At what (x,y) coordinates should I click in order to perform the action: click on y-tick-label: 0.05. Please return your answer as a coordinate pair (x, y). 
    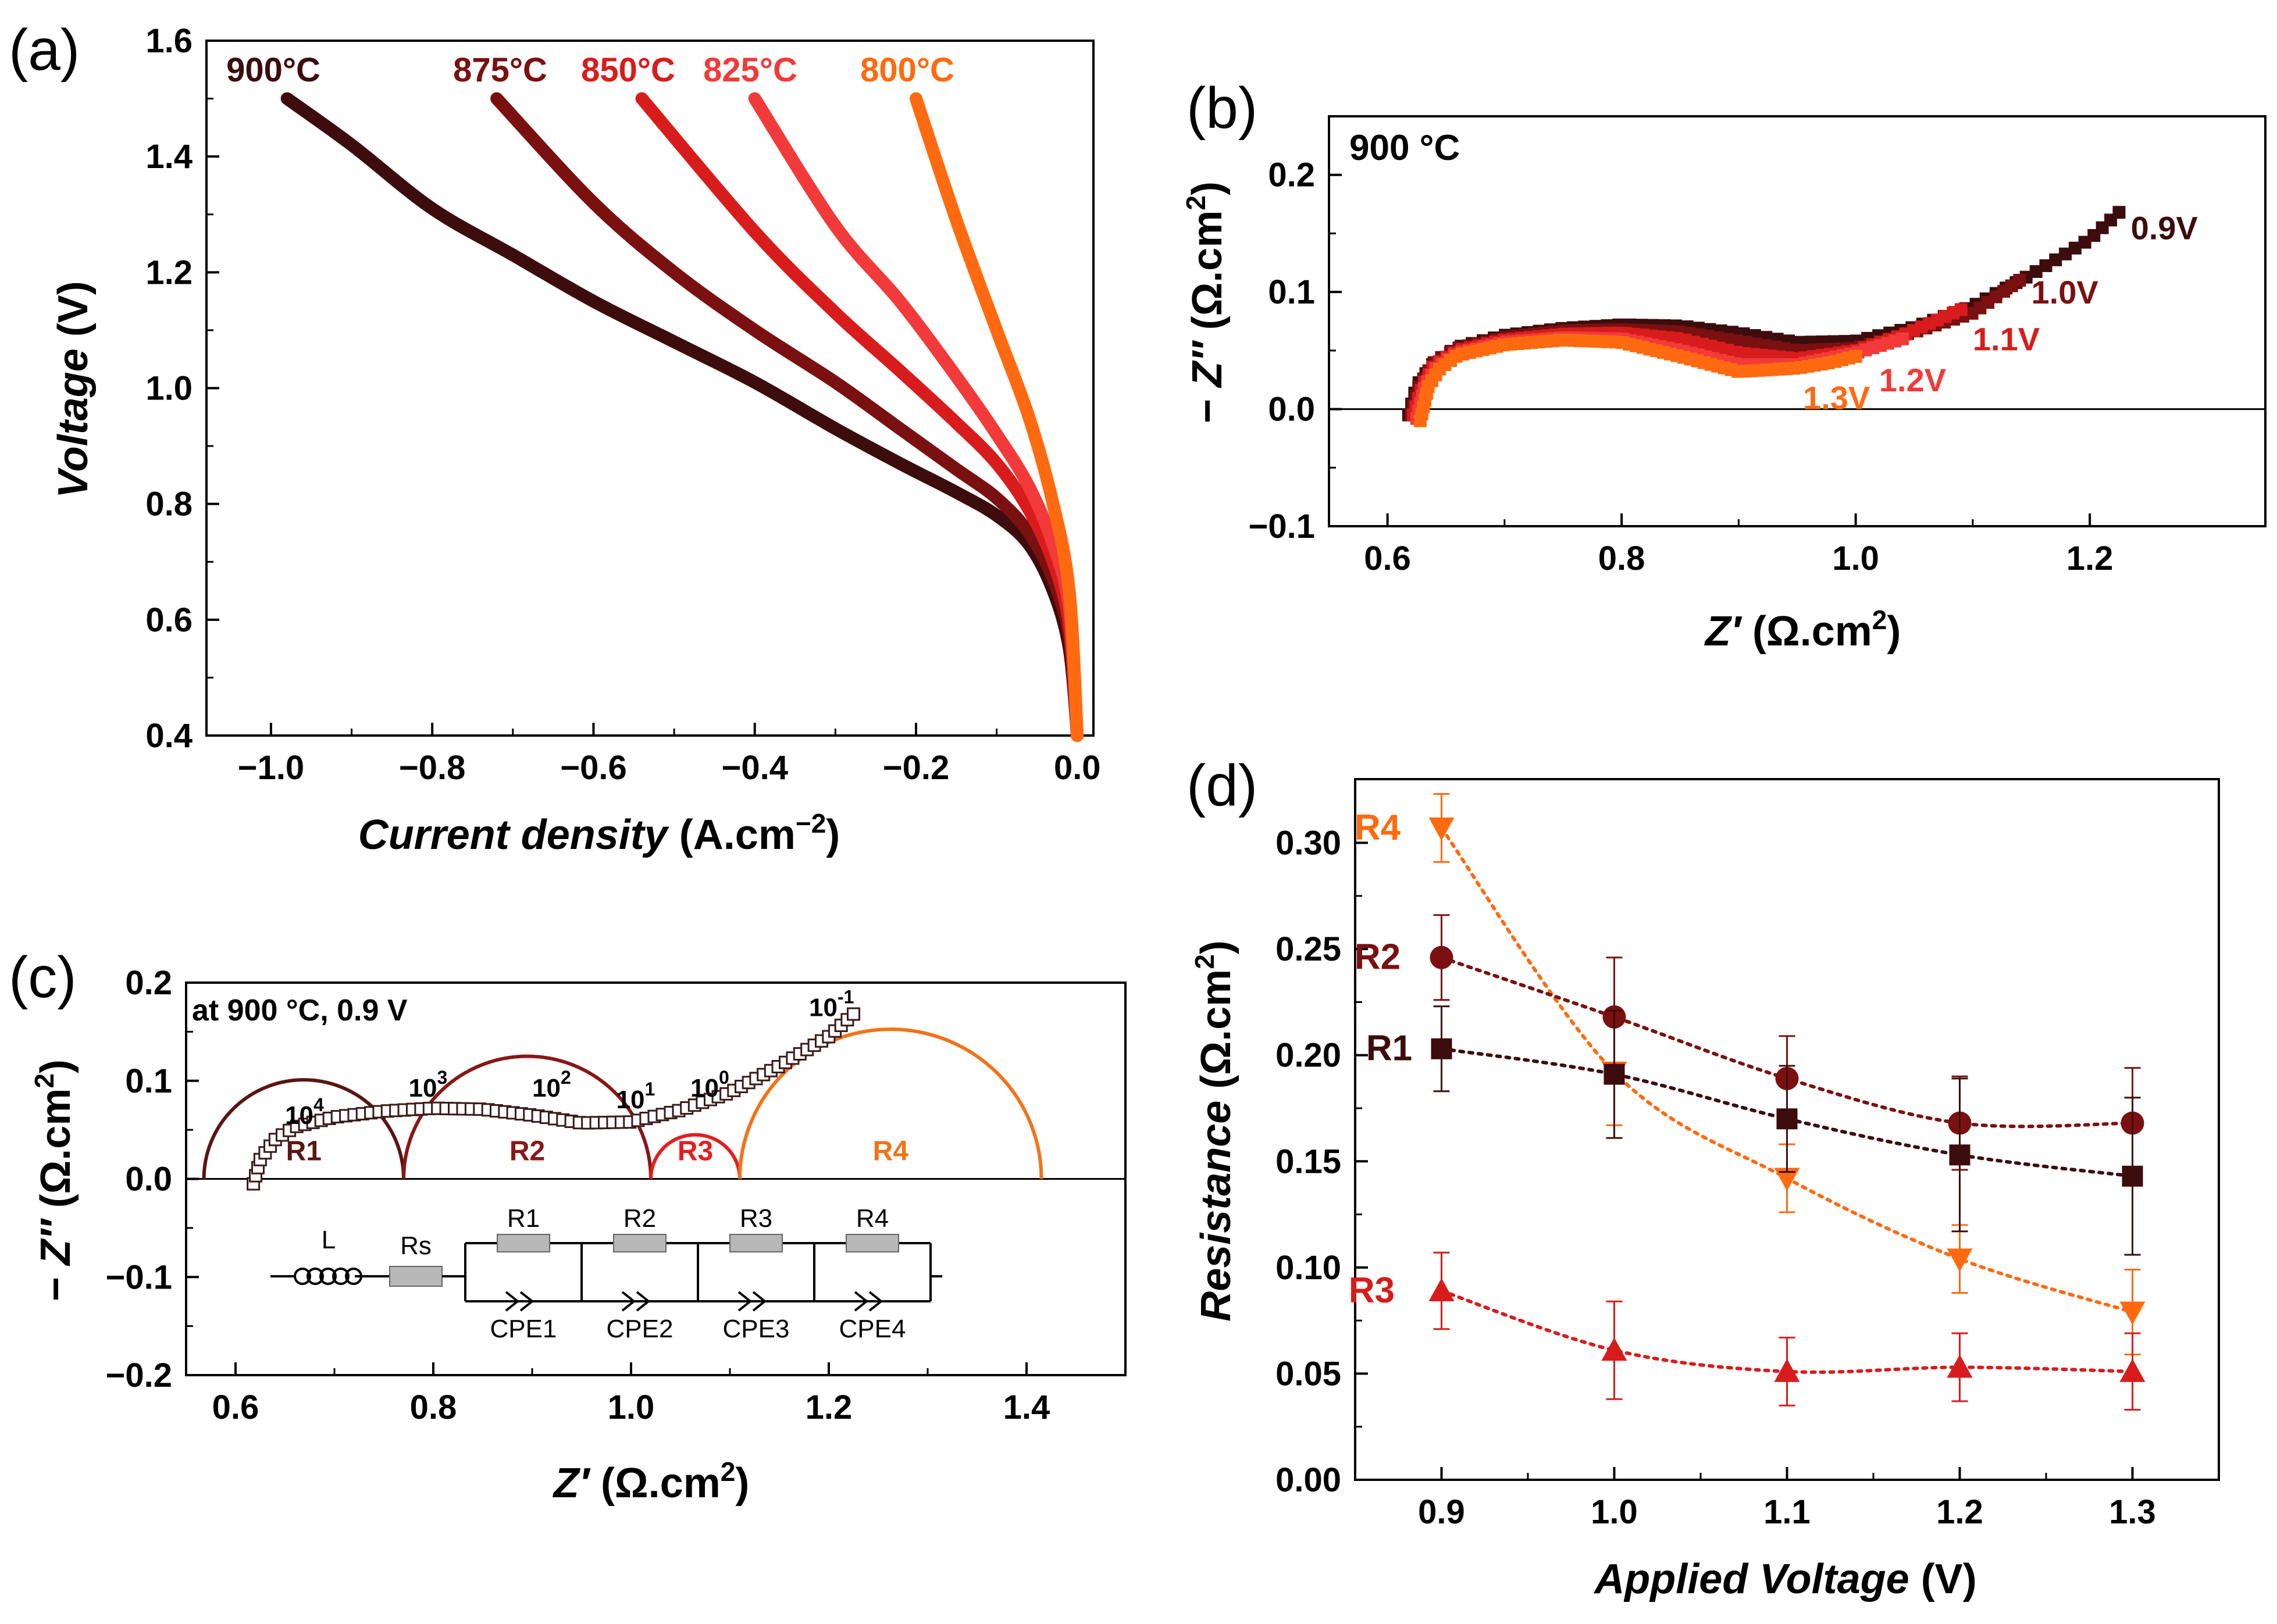
    Looking at the image, I should click on (1308, 1374).